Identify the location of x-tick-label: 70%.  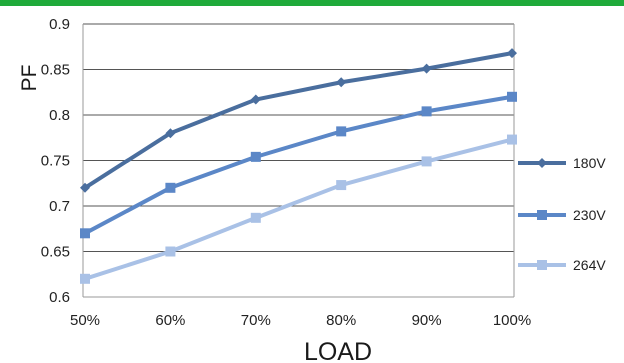
(256, 320).